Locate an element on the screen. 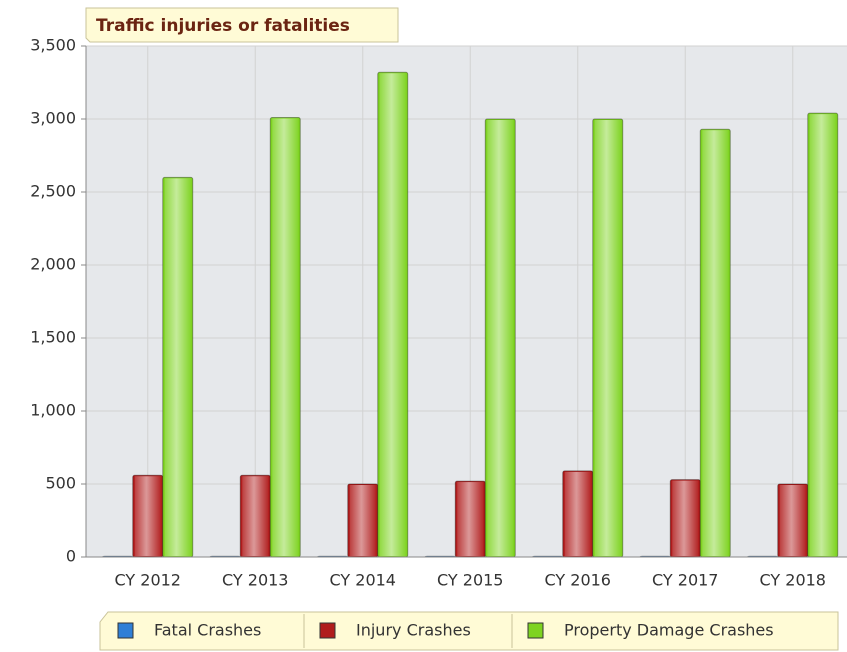 The width and height of the screenshot is (847, 652). y-tick-label: 3,500 is located at coordinates (53, 45).